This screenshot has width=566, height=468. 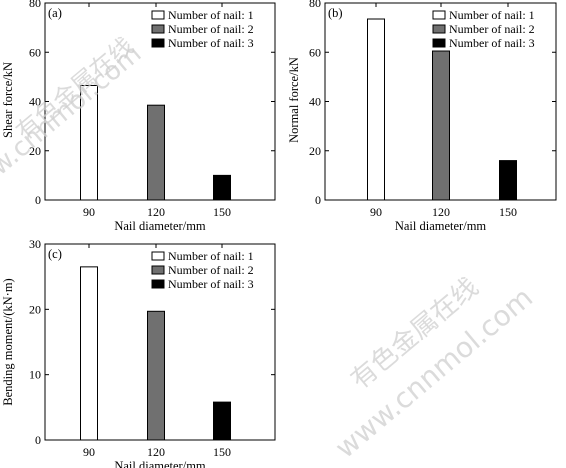 What do you see at coordinates (294, 100) in the screenshot?
I see `y-axis-label: Normal force/kN` at bounding box center [294, 100].